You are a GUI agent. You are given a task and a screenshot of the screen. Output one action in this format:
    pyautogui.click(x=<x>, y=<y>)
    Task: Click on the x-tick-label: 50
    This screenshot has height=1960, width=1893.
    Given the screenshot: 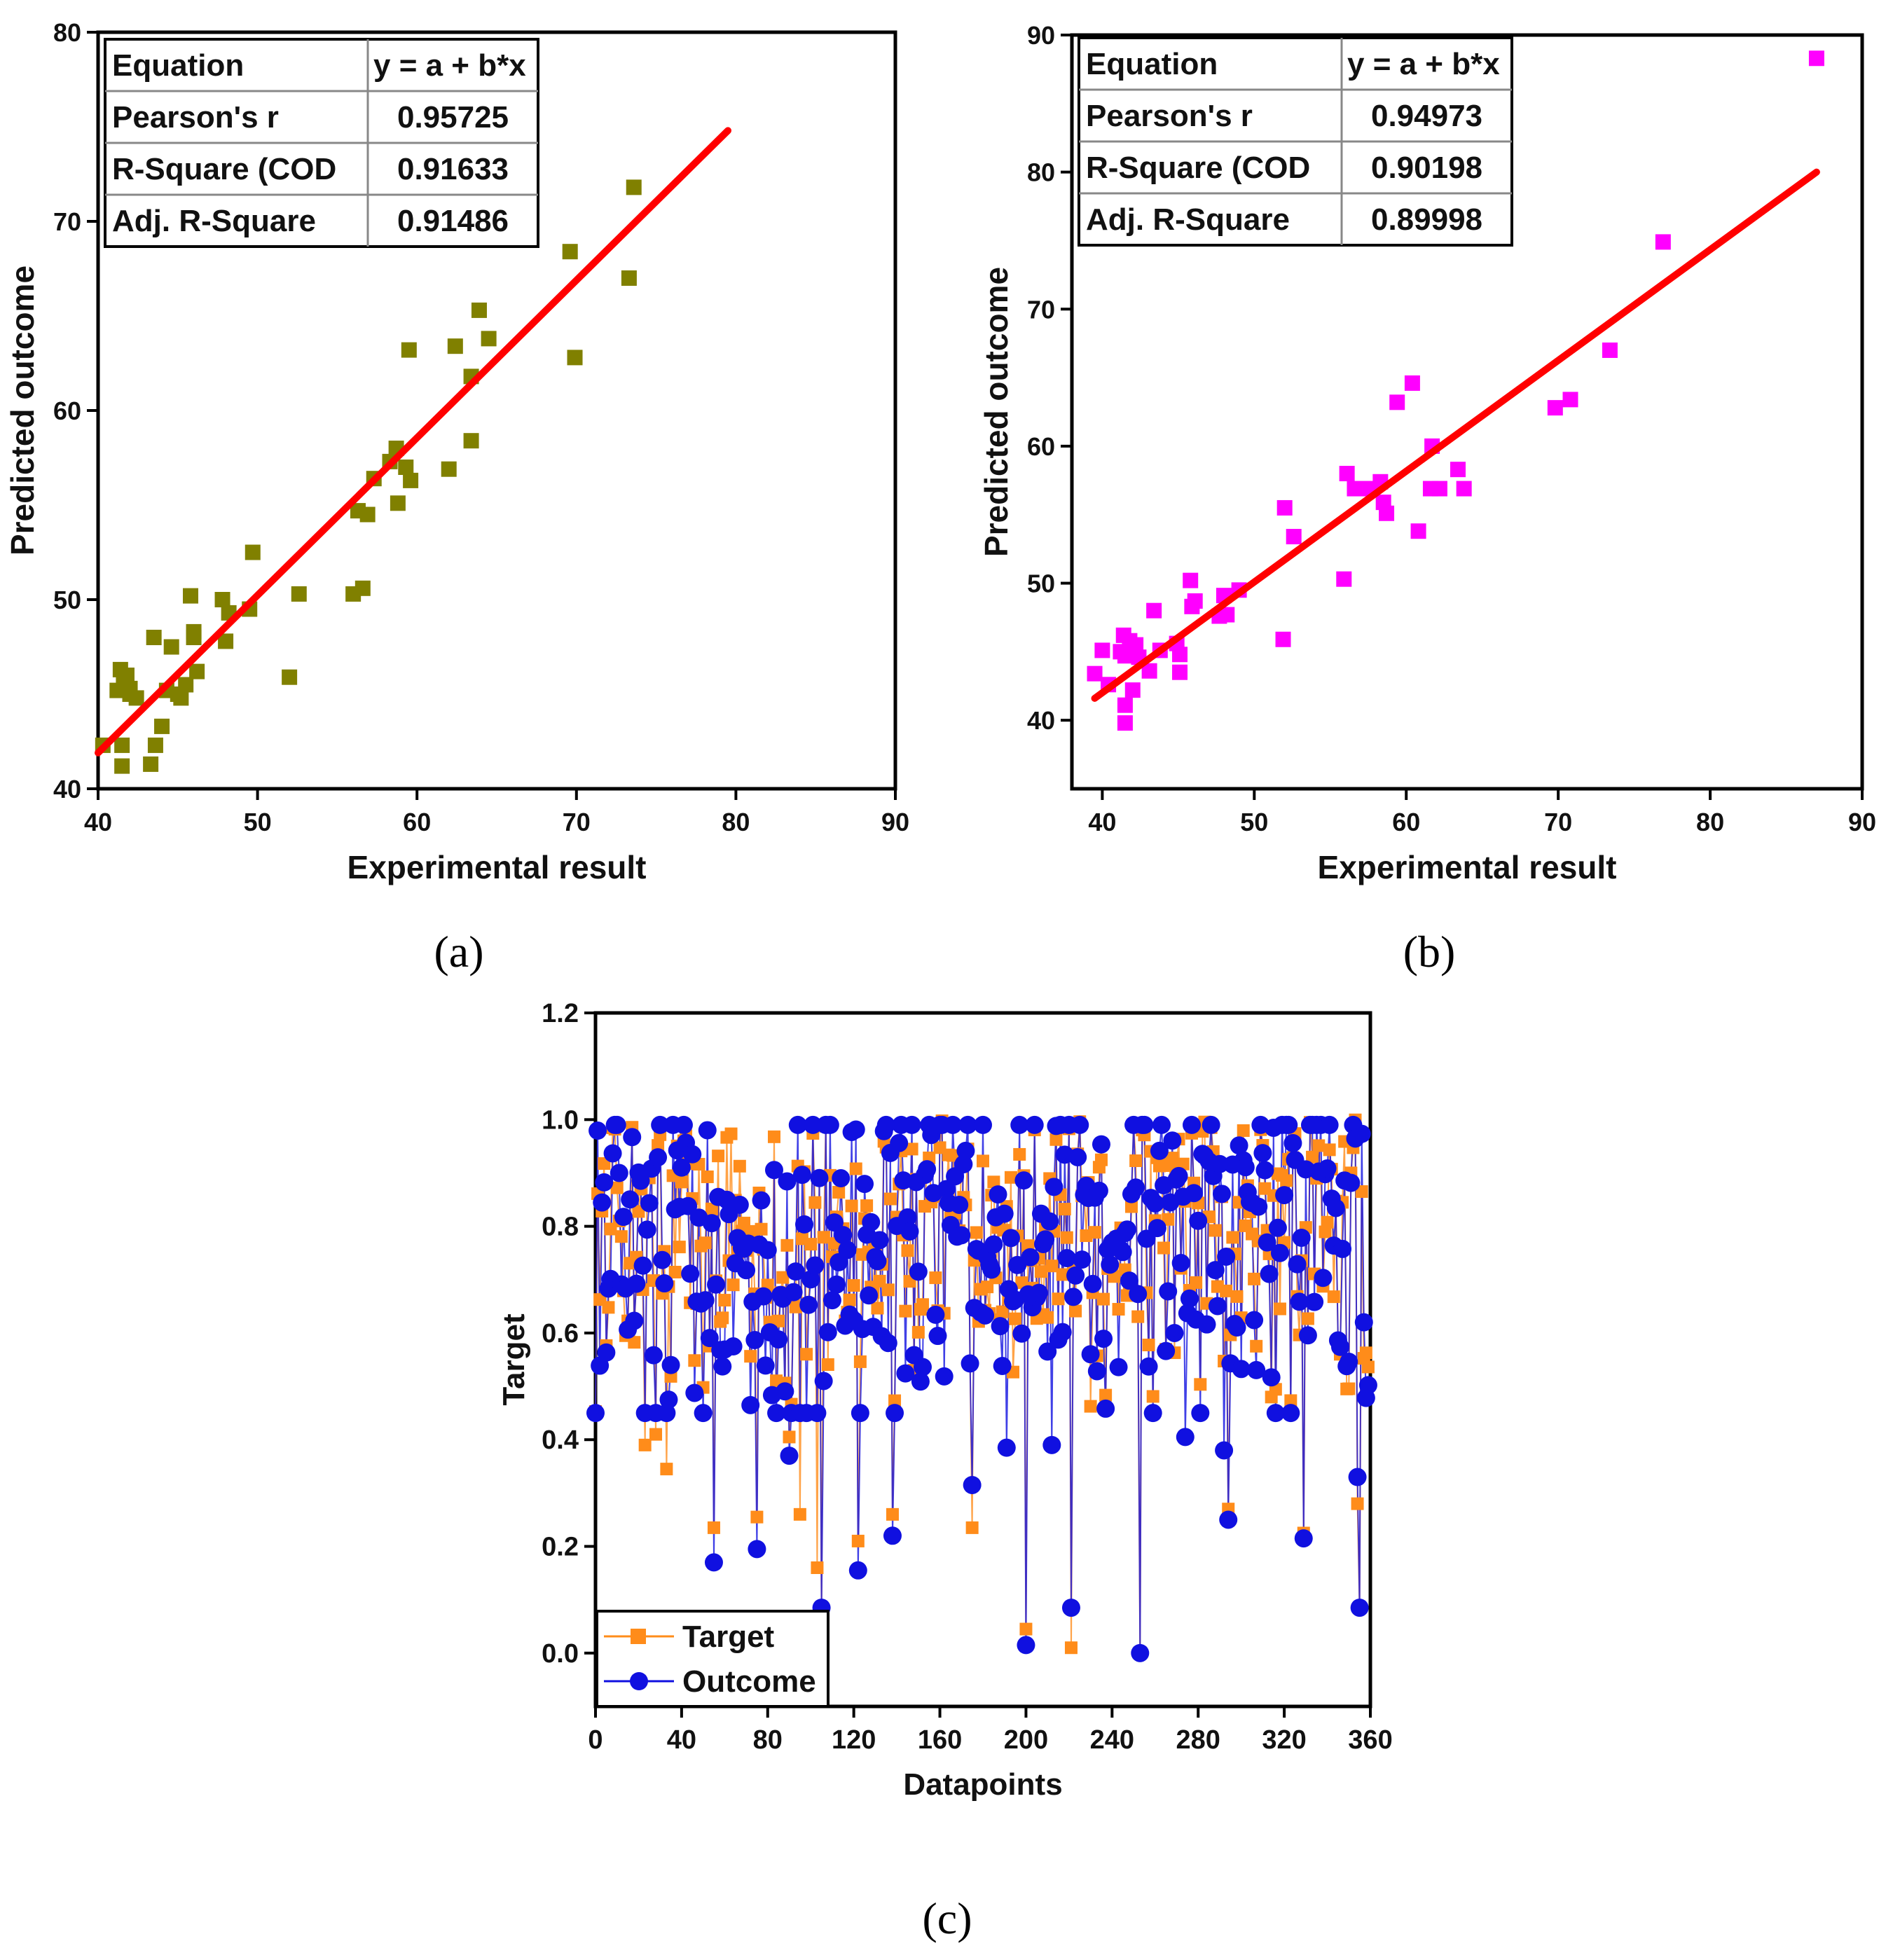 What is the action you would take?
    pyautogui.click(x=258, y=822)
    